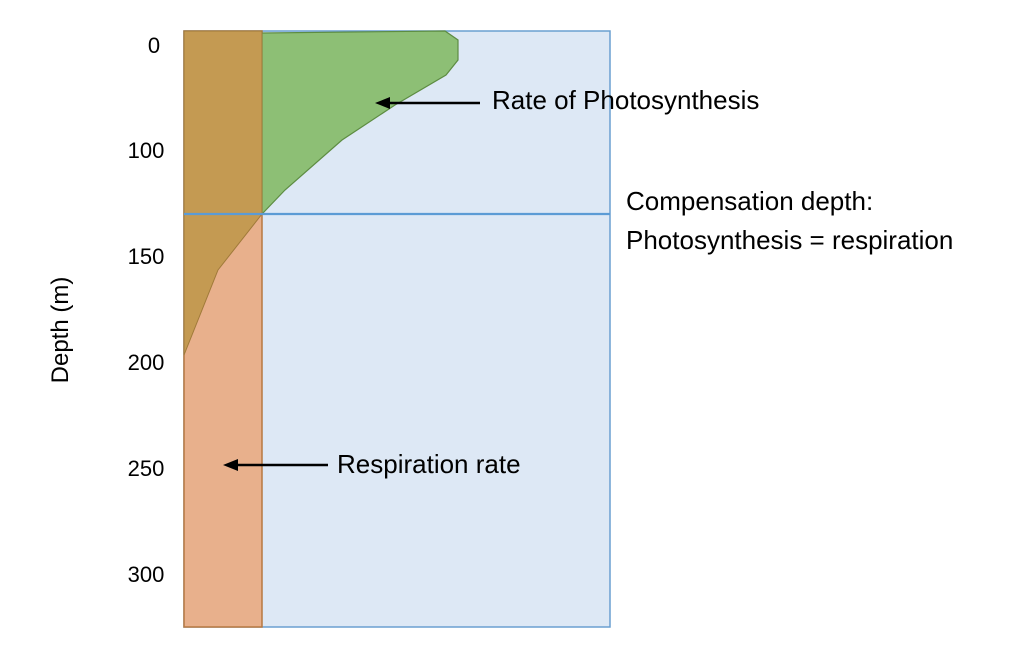 The width and height of the screenshot is (1024, 657). What do you see at coordinates (146, 574) in the screenshot?
I see `tick-300: 300` at bounding box center [146, 574].